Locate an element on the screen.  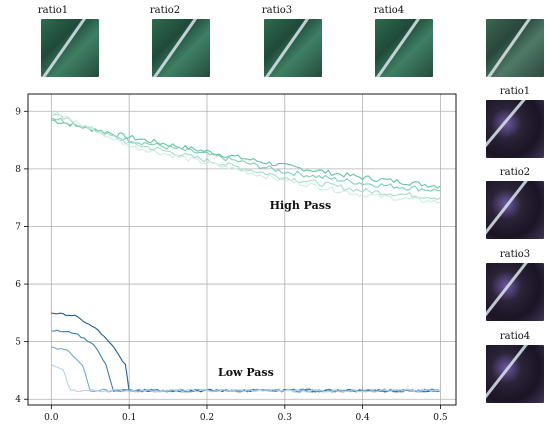
y-tick-label: 8 is located at coordinates (18, 170).